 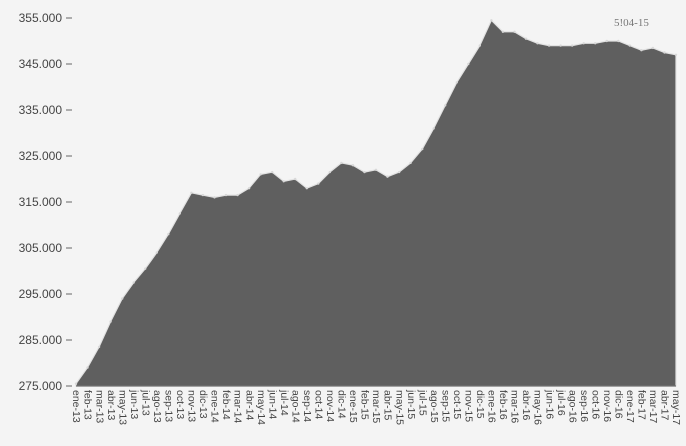 I want to click on x-tick-label: sep-14, so click(x=307, y=406).